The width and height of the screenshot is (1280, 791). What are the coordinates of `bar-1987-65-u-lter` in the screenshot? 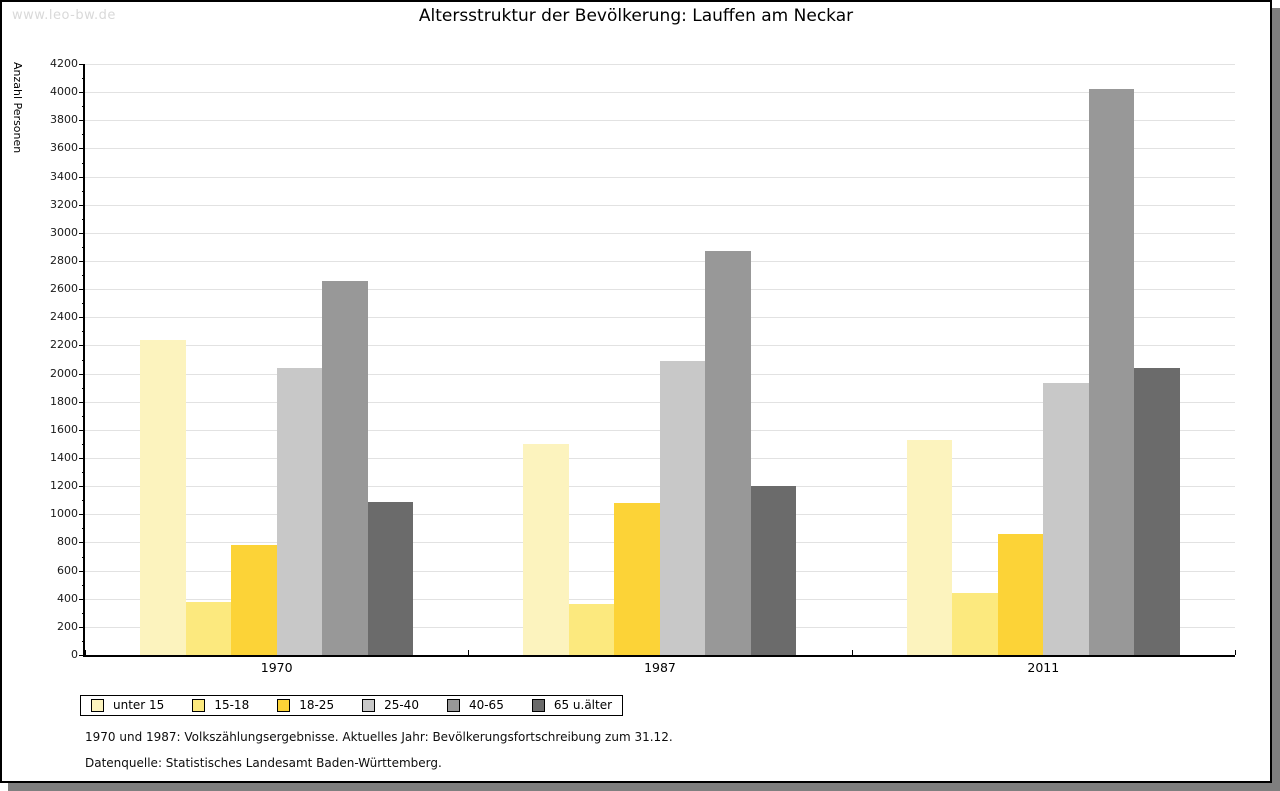 It's located at (773, 570).